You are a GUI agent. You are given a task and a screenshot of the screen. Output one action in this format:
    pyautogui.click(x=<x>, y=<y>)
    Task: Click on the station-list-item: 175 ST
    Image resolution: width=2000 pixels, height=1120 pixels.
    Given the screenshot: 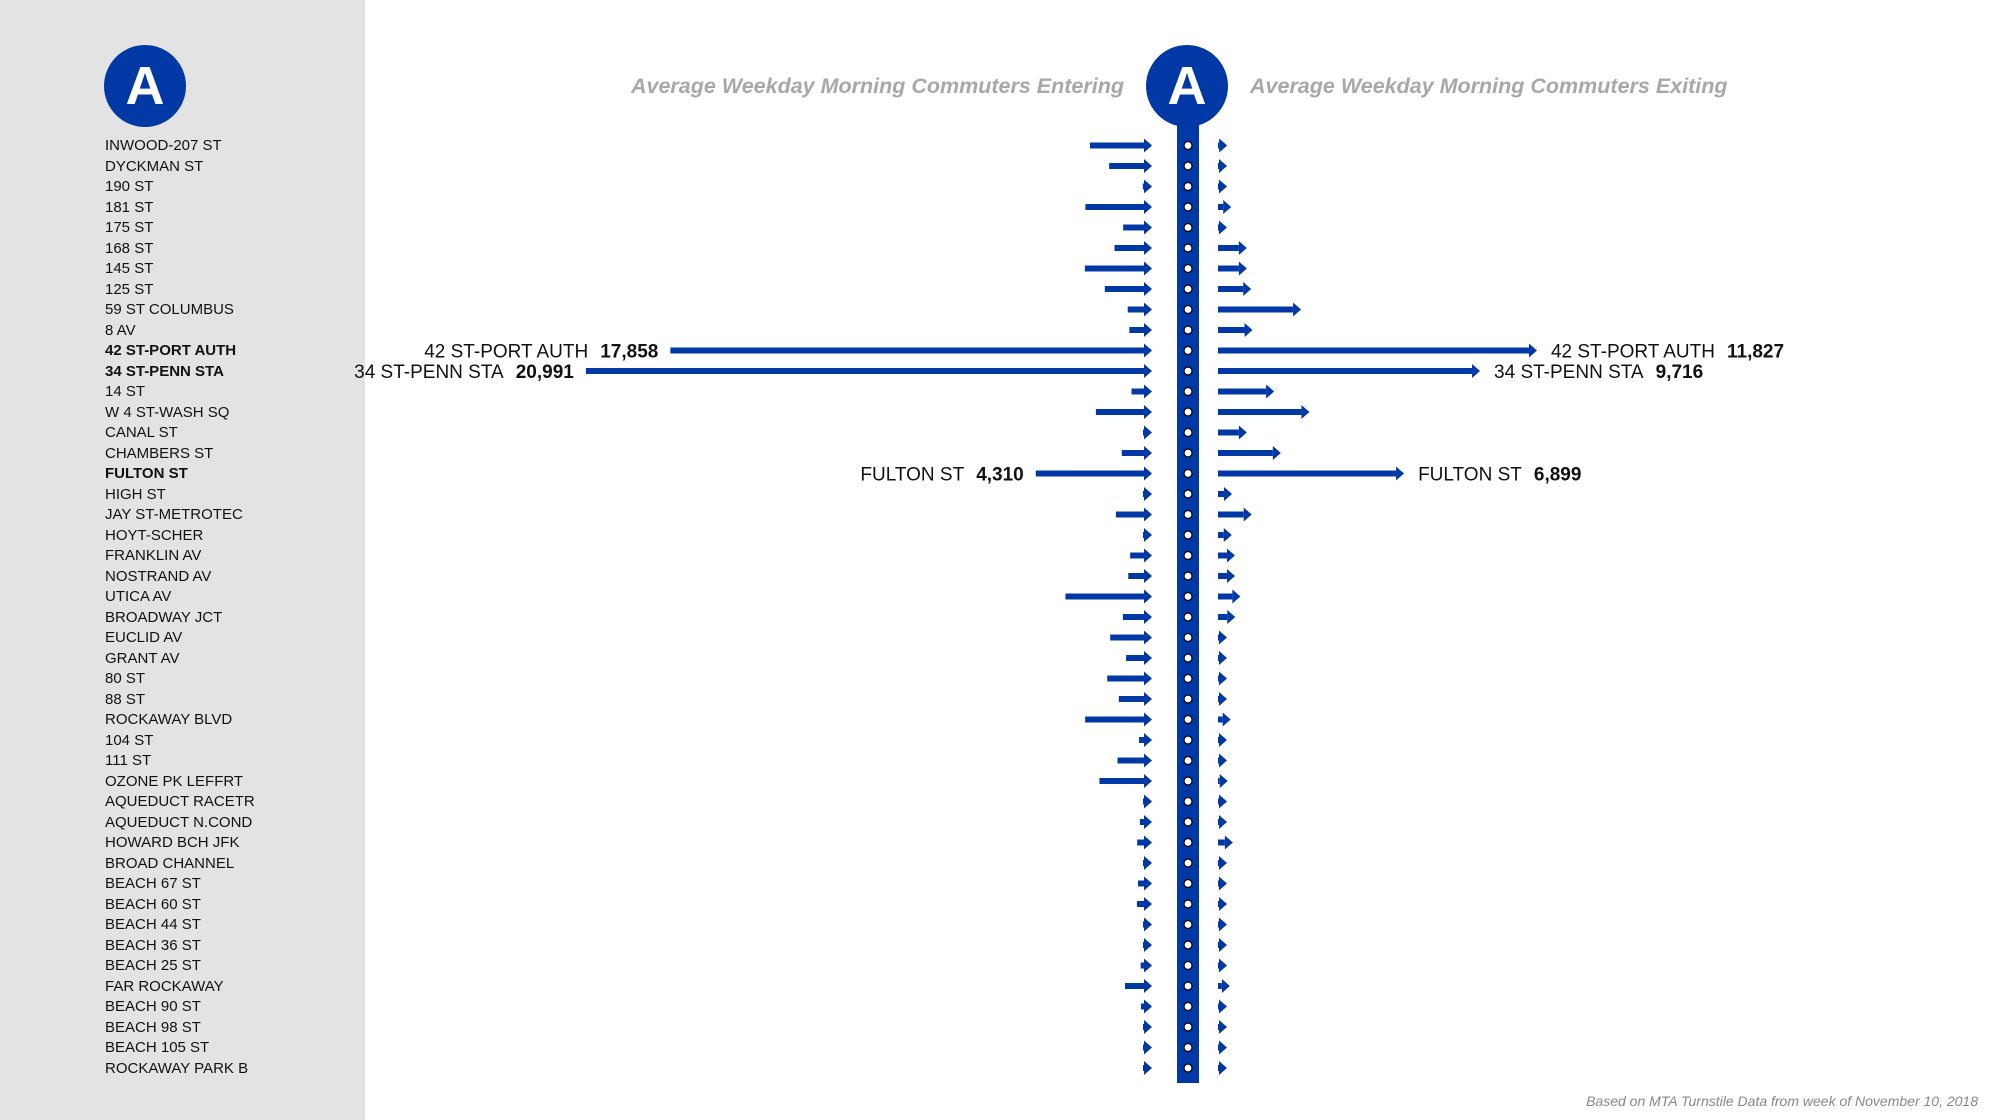 What is the action you would take?
    pyautogui.click(x=129, y=227)
    